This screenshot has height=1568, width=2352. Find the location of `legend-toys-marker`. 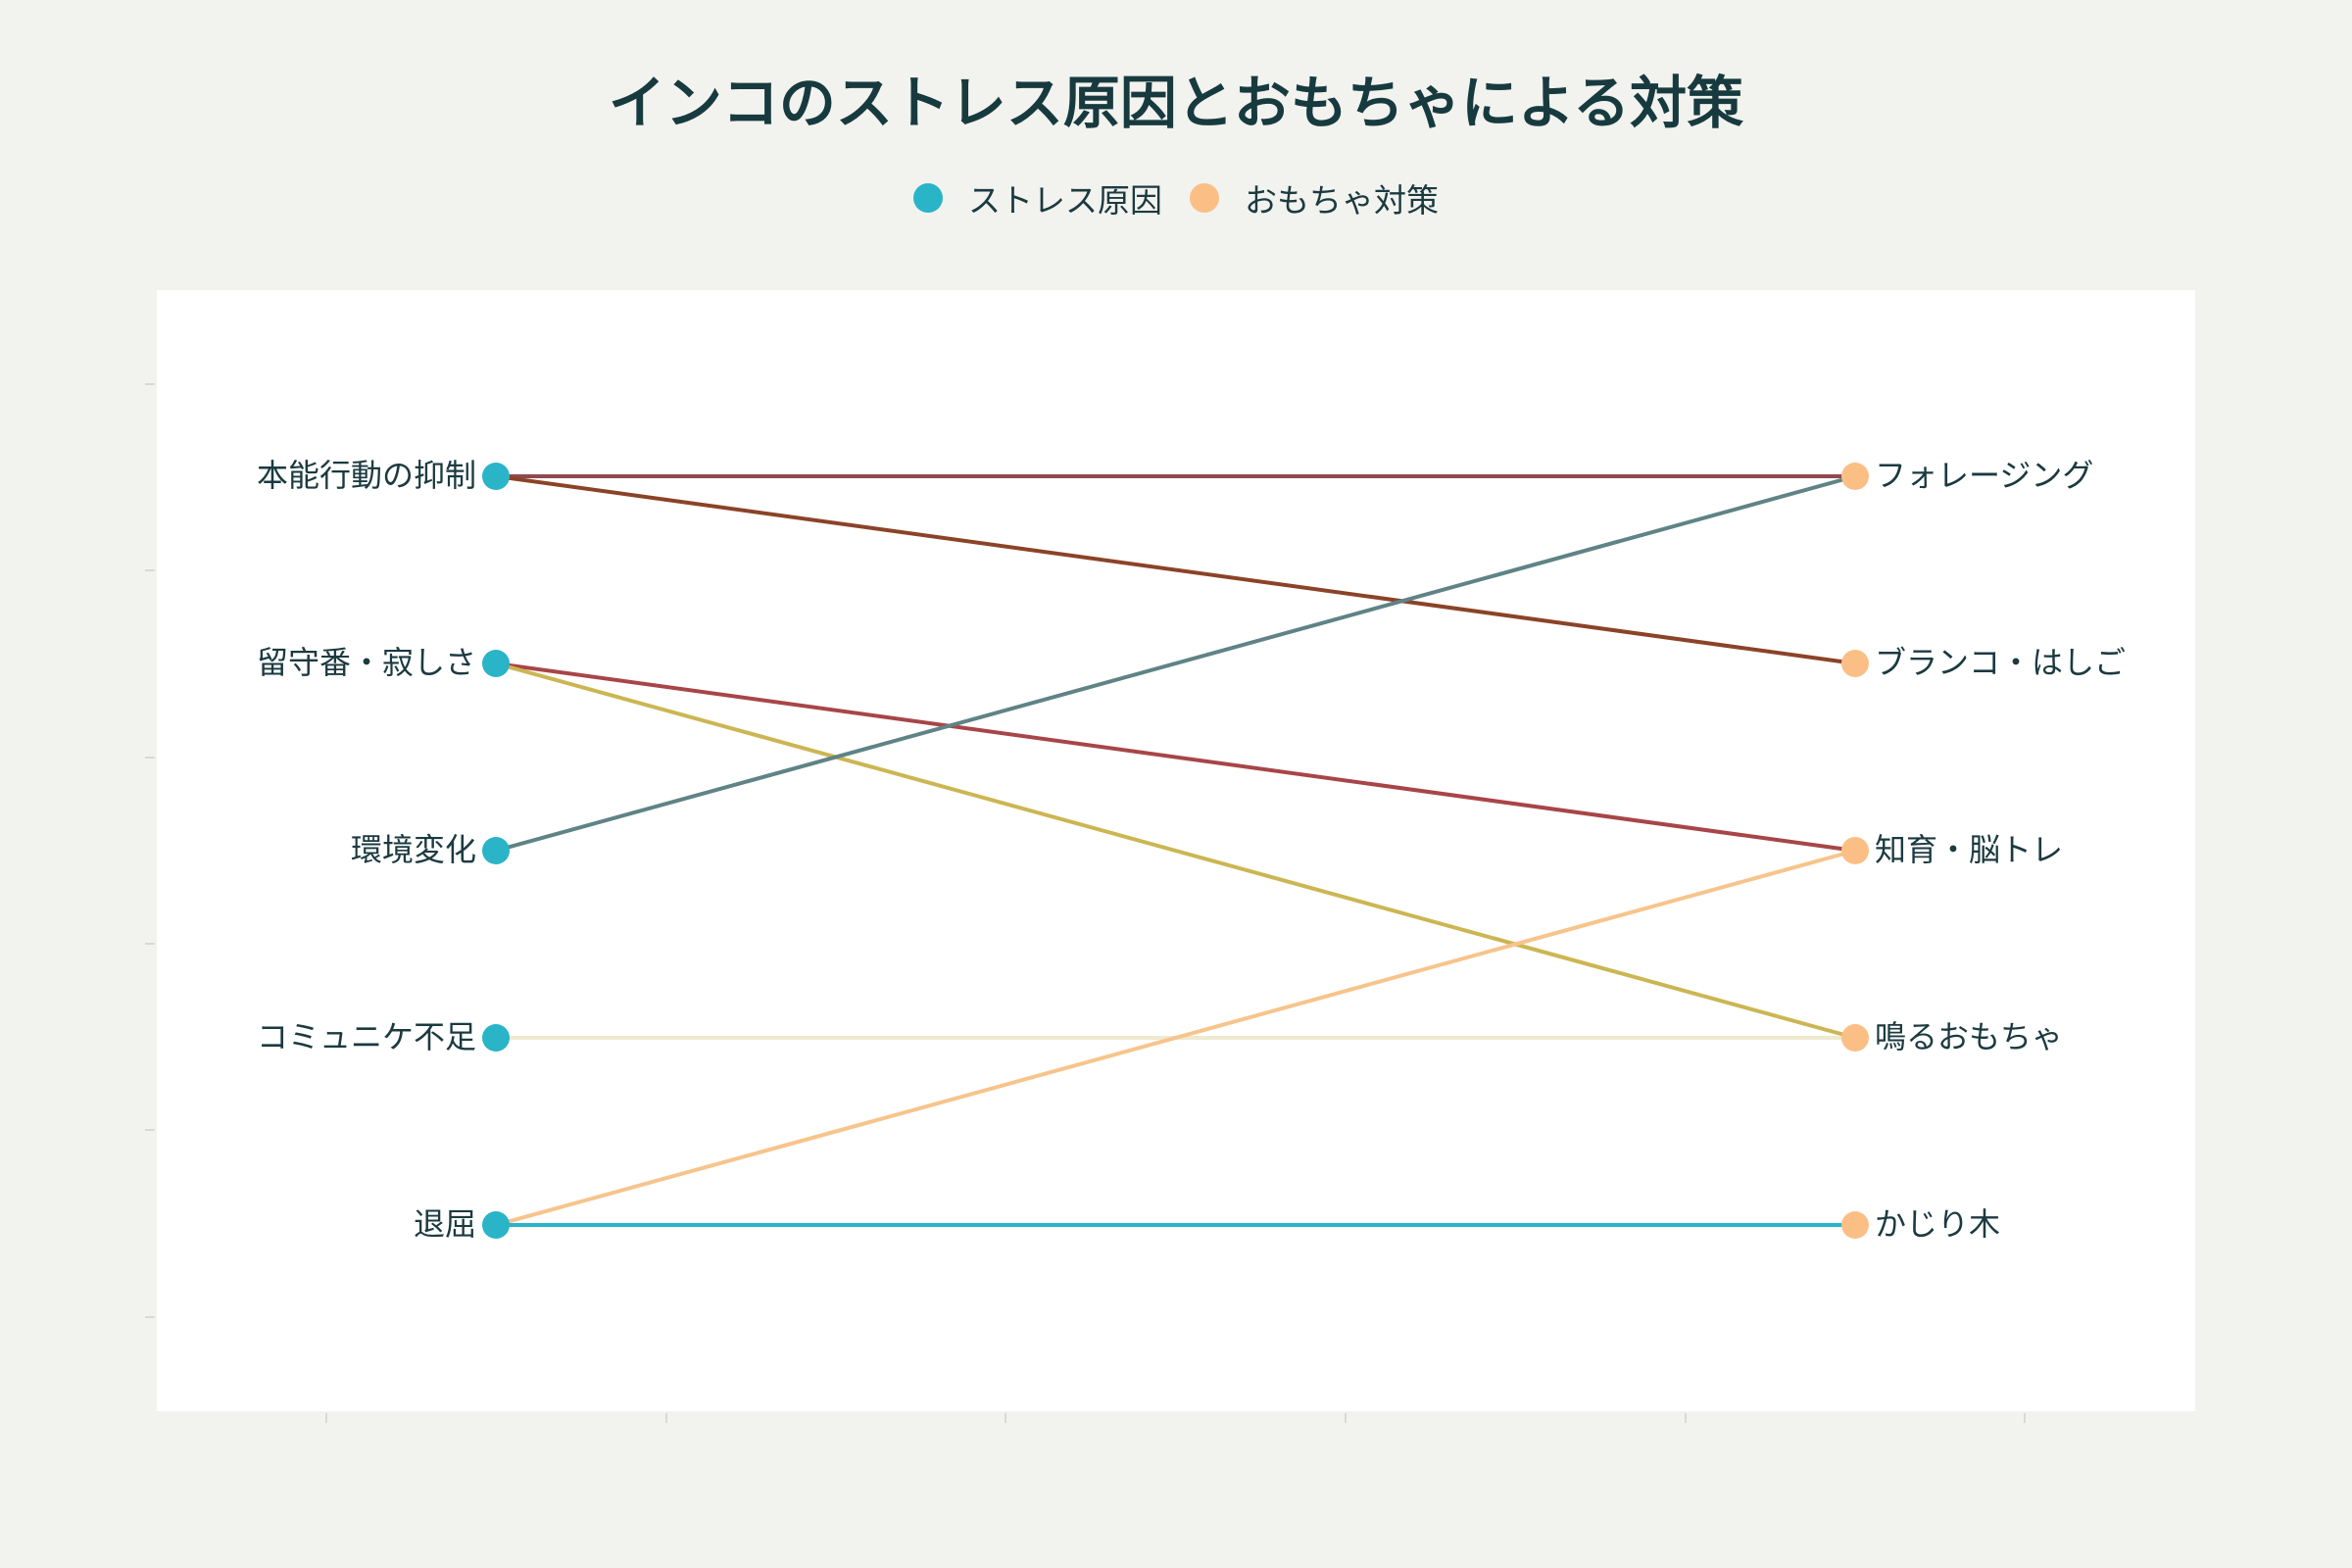

legend-toys-marker is located at coordinates (1204, 198).